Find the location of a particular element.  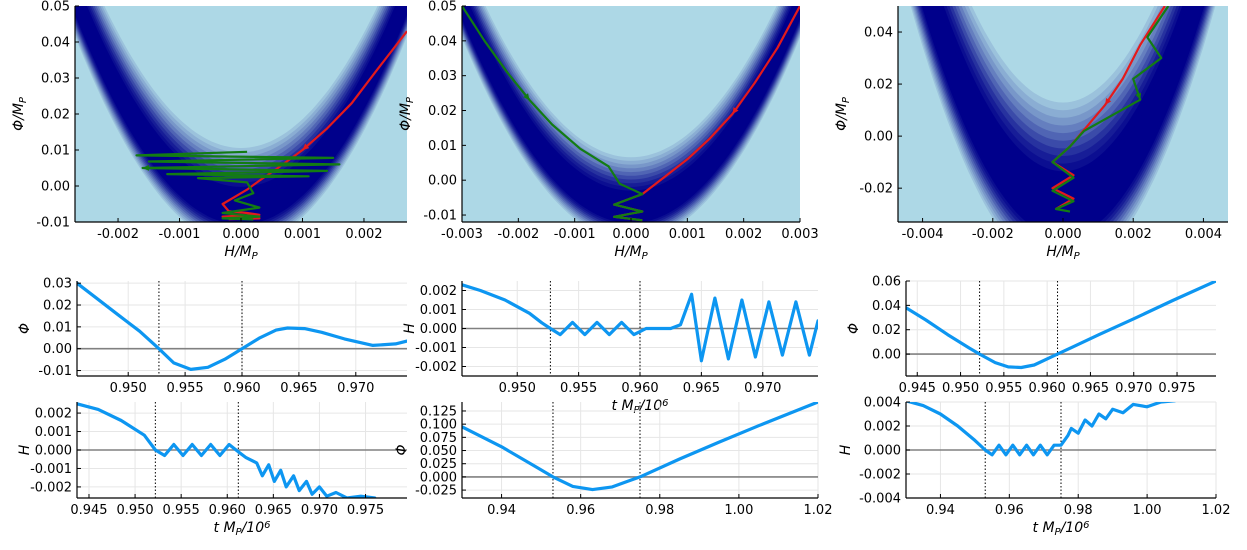

x-tick-label: 0.975 is located at coordinates (1176, 388).